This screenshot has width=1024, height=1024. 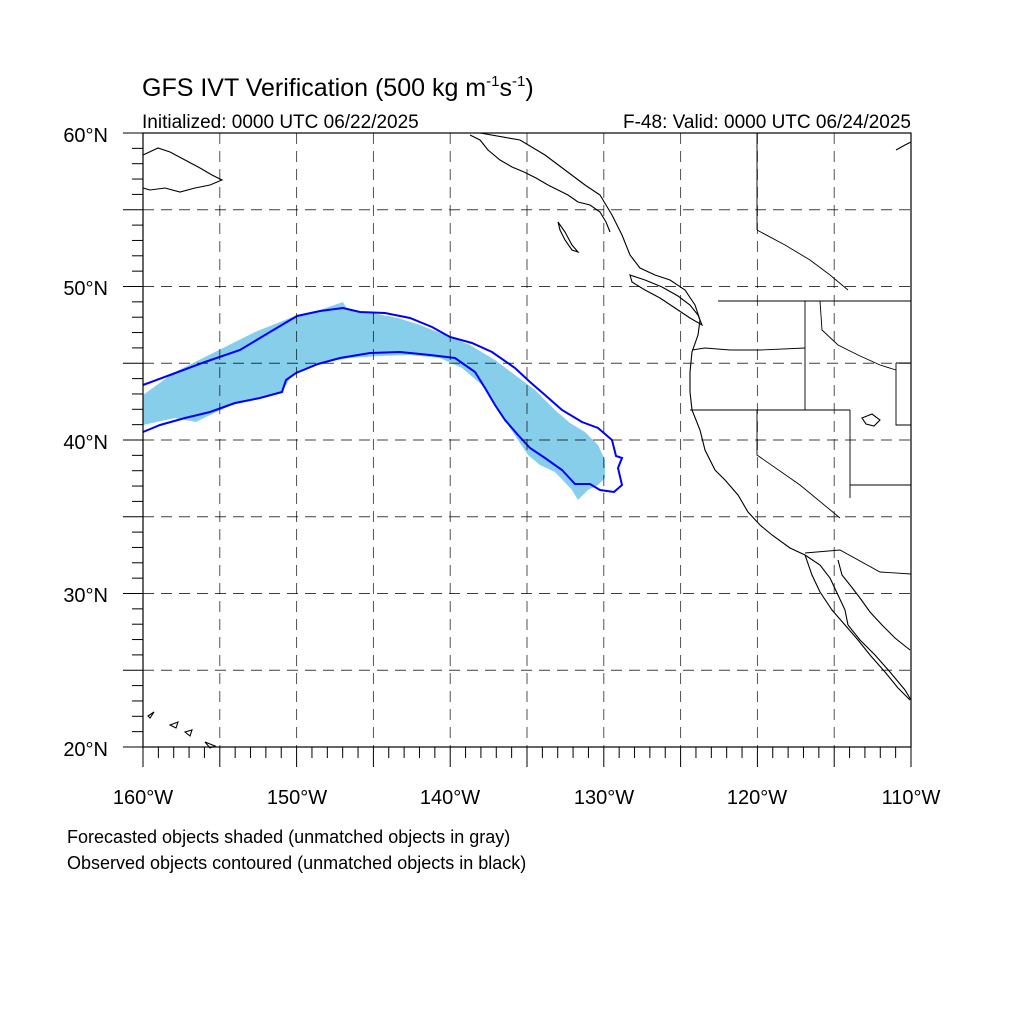 I want to click on initialized-label: Initialized: 0000 UTC 06/22/2025, so click(x=280, y=122).